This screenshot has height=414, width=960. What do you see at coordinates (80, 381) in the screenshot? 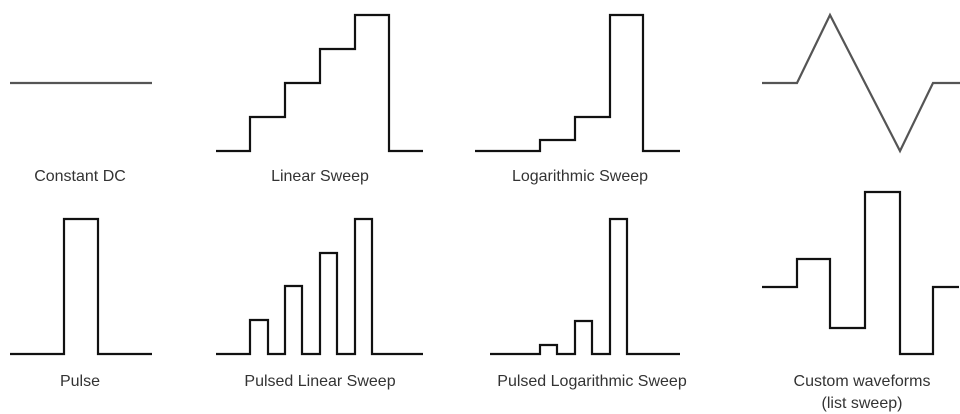
I see `waveform-label: Pulse` at bounding box center [80, 381].